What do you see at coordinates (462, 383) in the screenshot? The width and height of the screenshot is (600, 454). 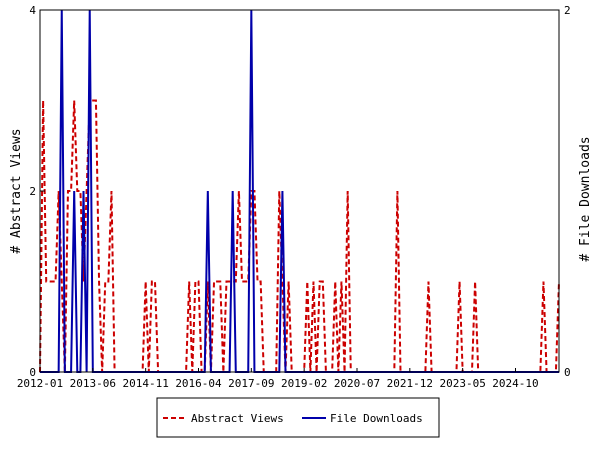 I see `x-tick-label: 2023-05` at bounding box center [462, 383].